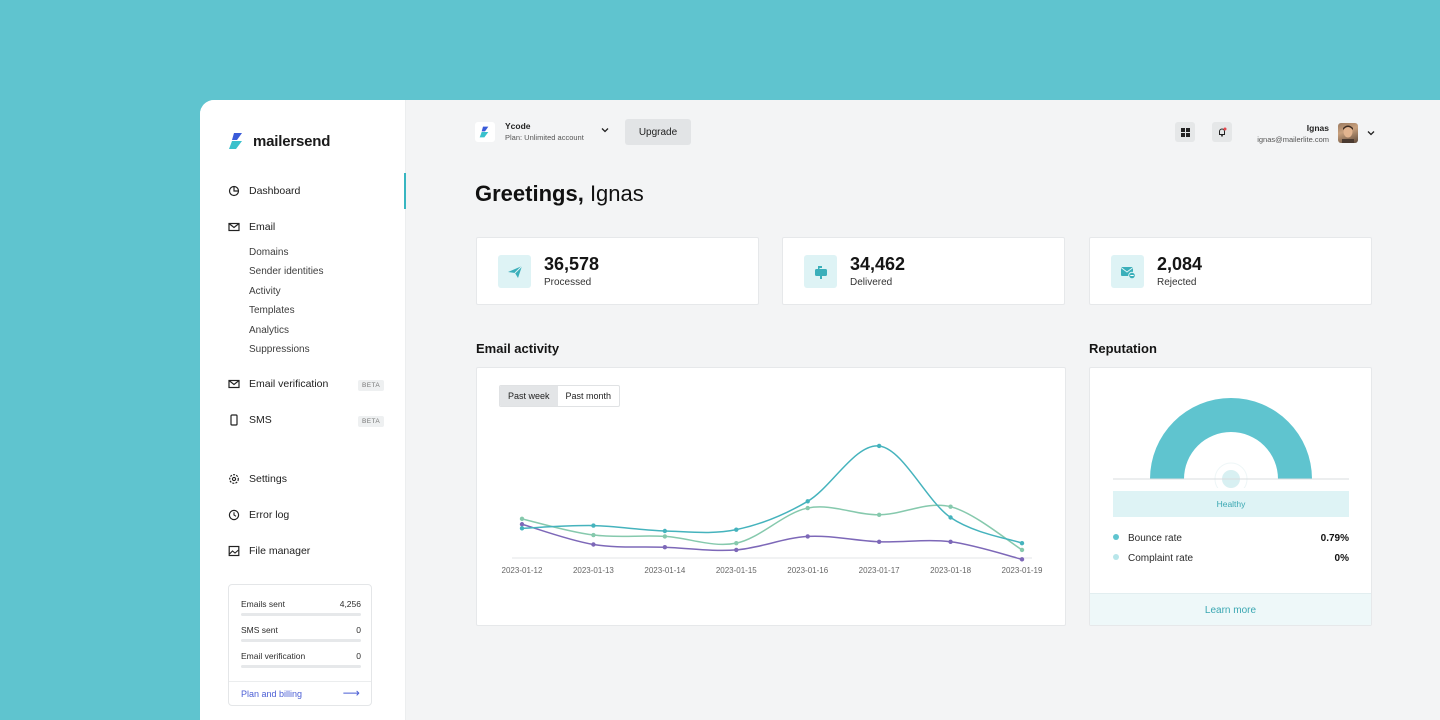 The height and width of the screenshot is (720, 1440). I want to click on reputation-gauge, so click(1231, 443).